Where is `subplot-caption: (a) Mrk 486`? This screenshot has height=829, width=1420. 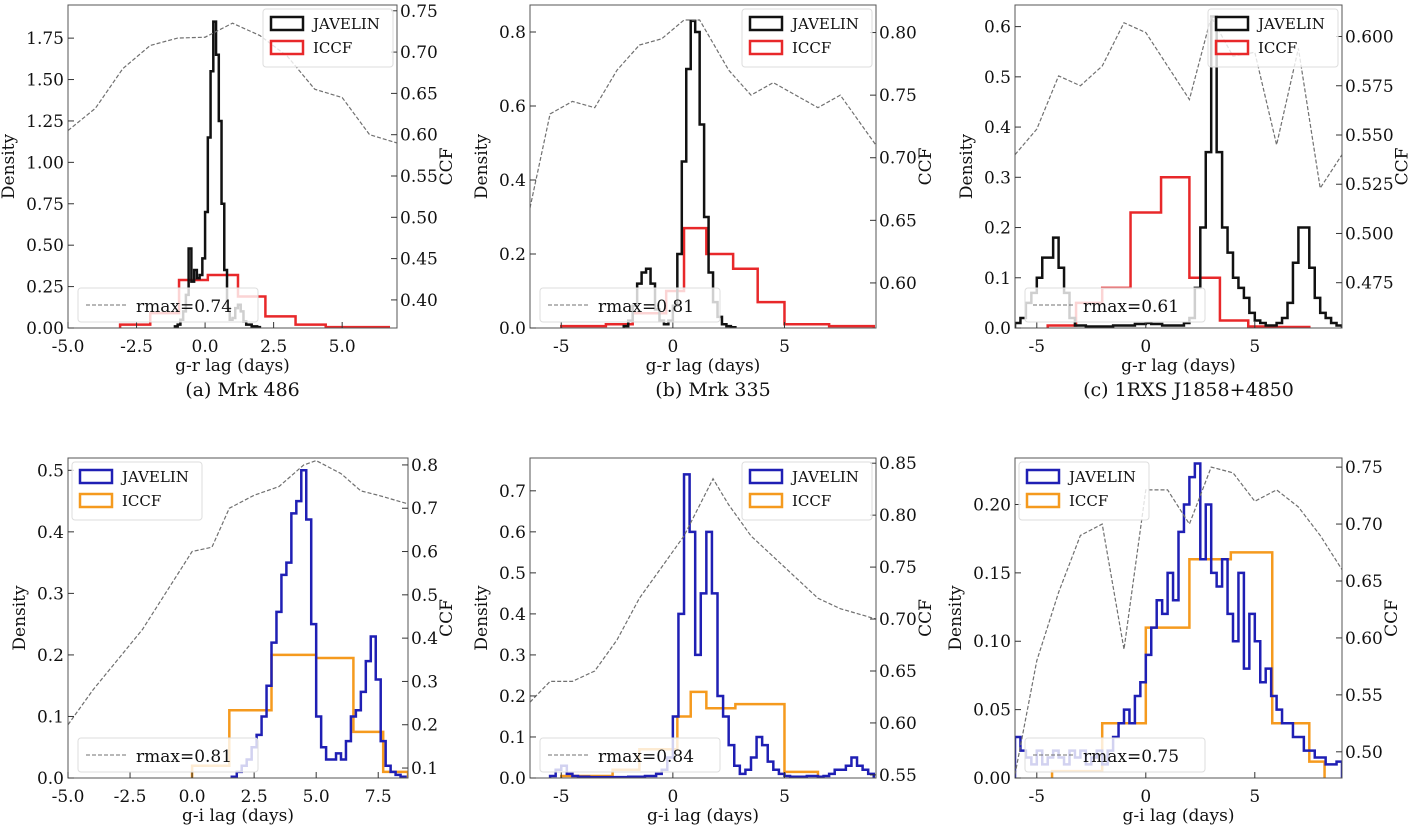 subplot-caption: (a) Mrk 486 is located at coordinates (242, 390).